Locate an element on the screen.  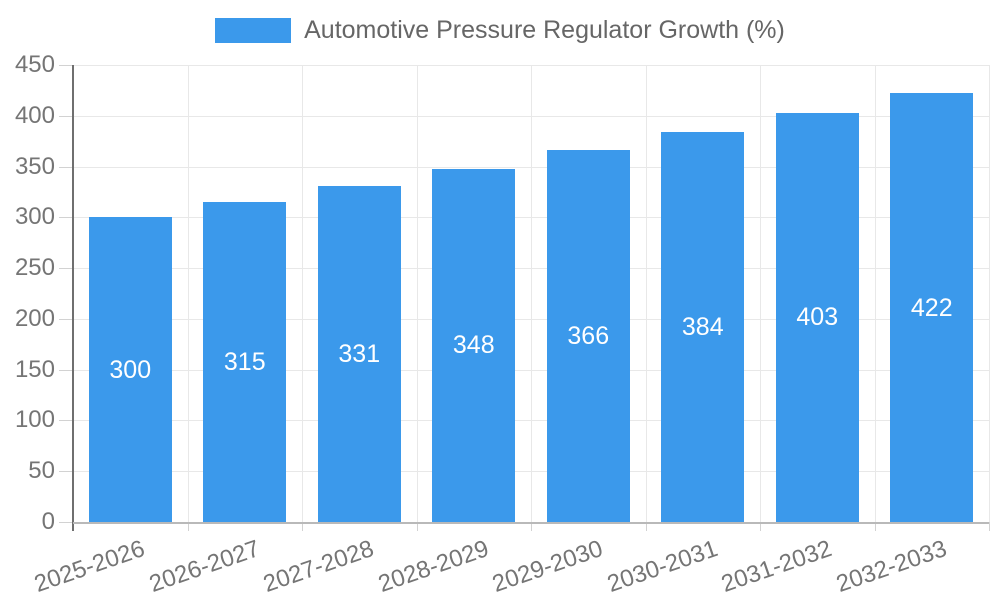
x-axis-tick-label: 2031-2032 is located at coordinates (777, 566).